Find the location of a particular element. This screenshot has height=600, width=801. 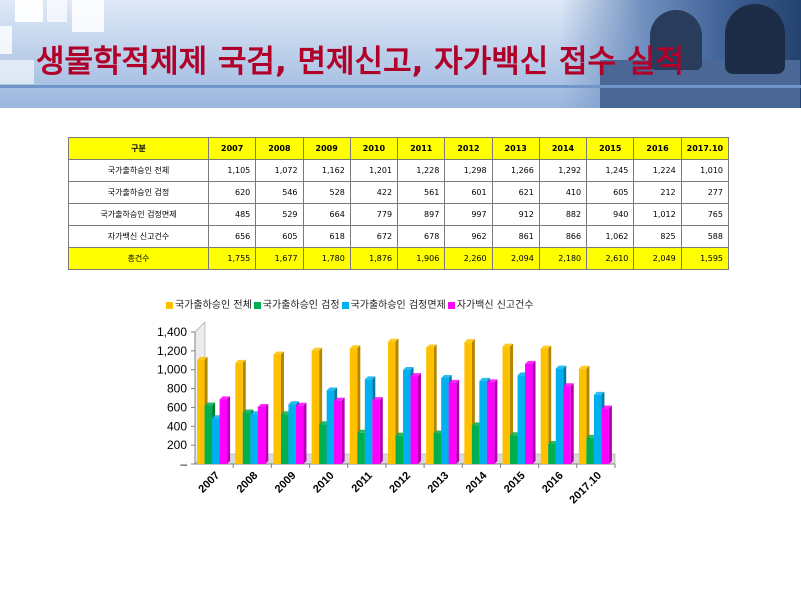

table-cell: 1,906 is located at coordinates (421, 258).